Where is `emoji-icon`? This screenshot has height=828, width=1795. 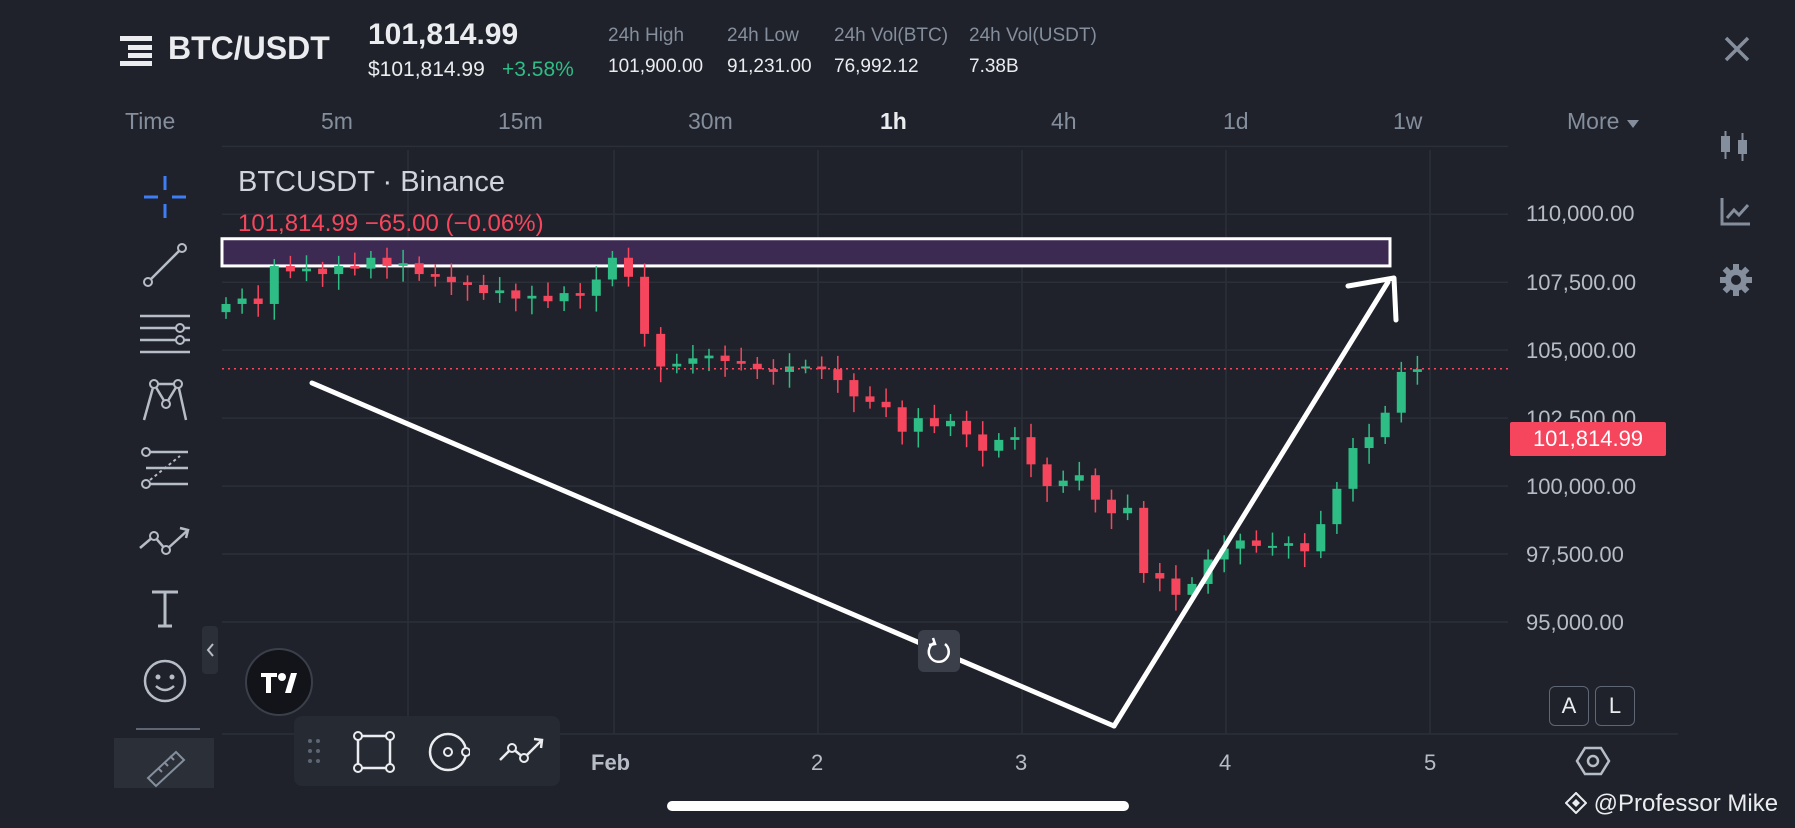
emoji-icon is located at coordinates (165, 681).